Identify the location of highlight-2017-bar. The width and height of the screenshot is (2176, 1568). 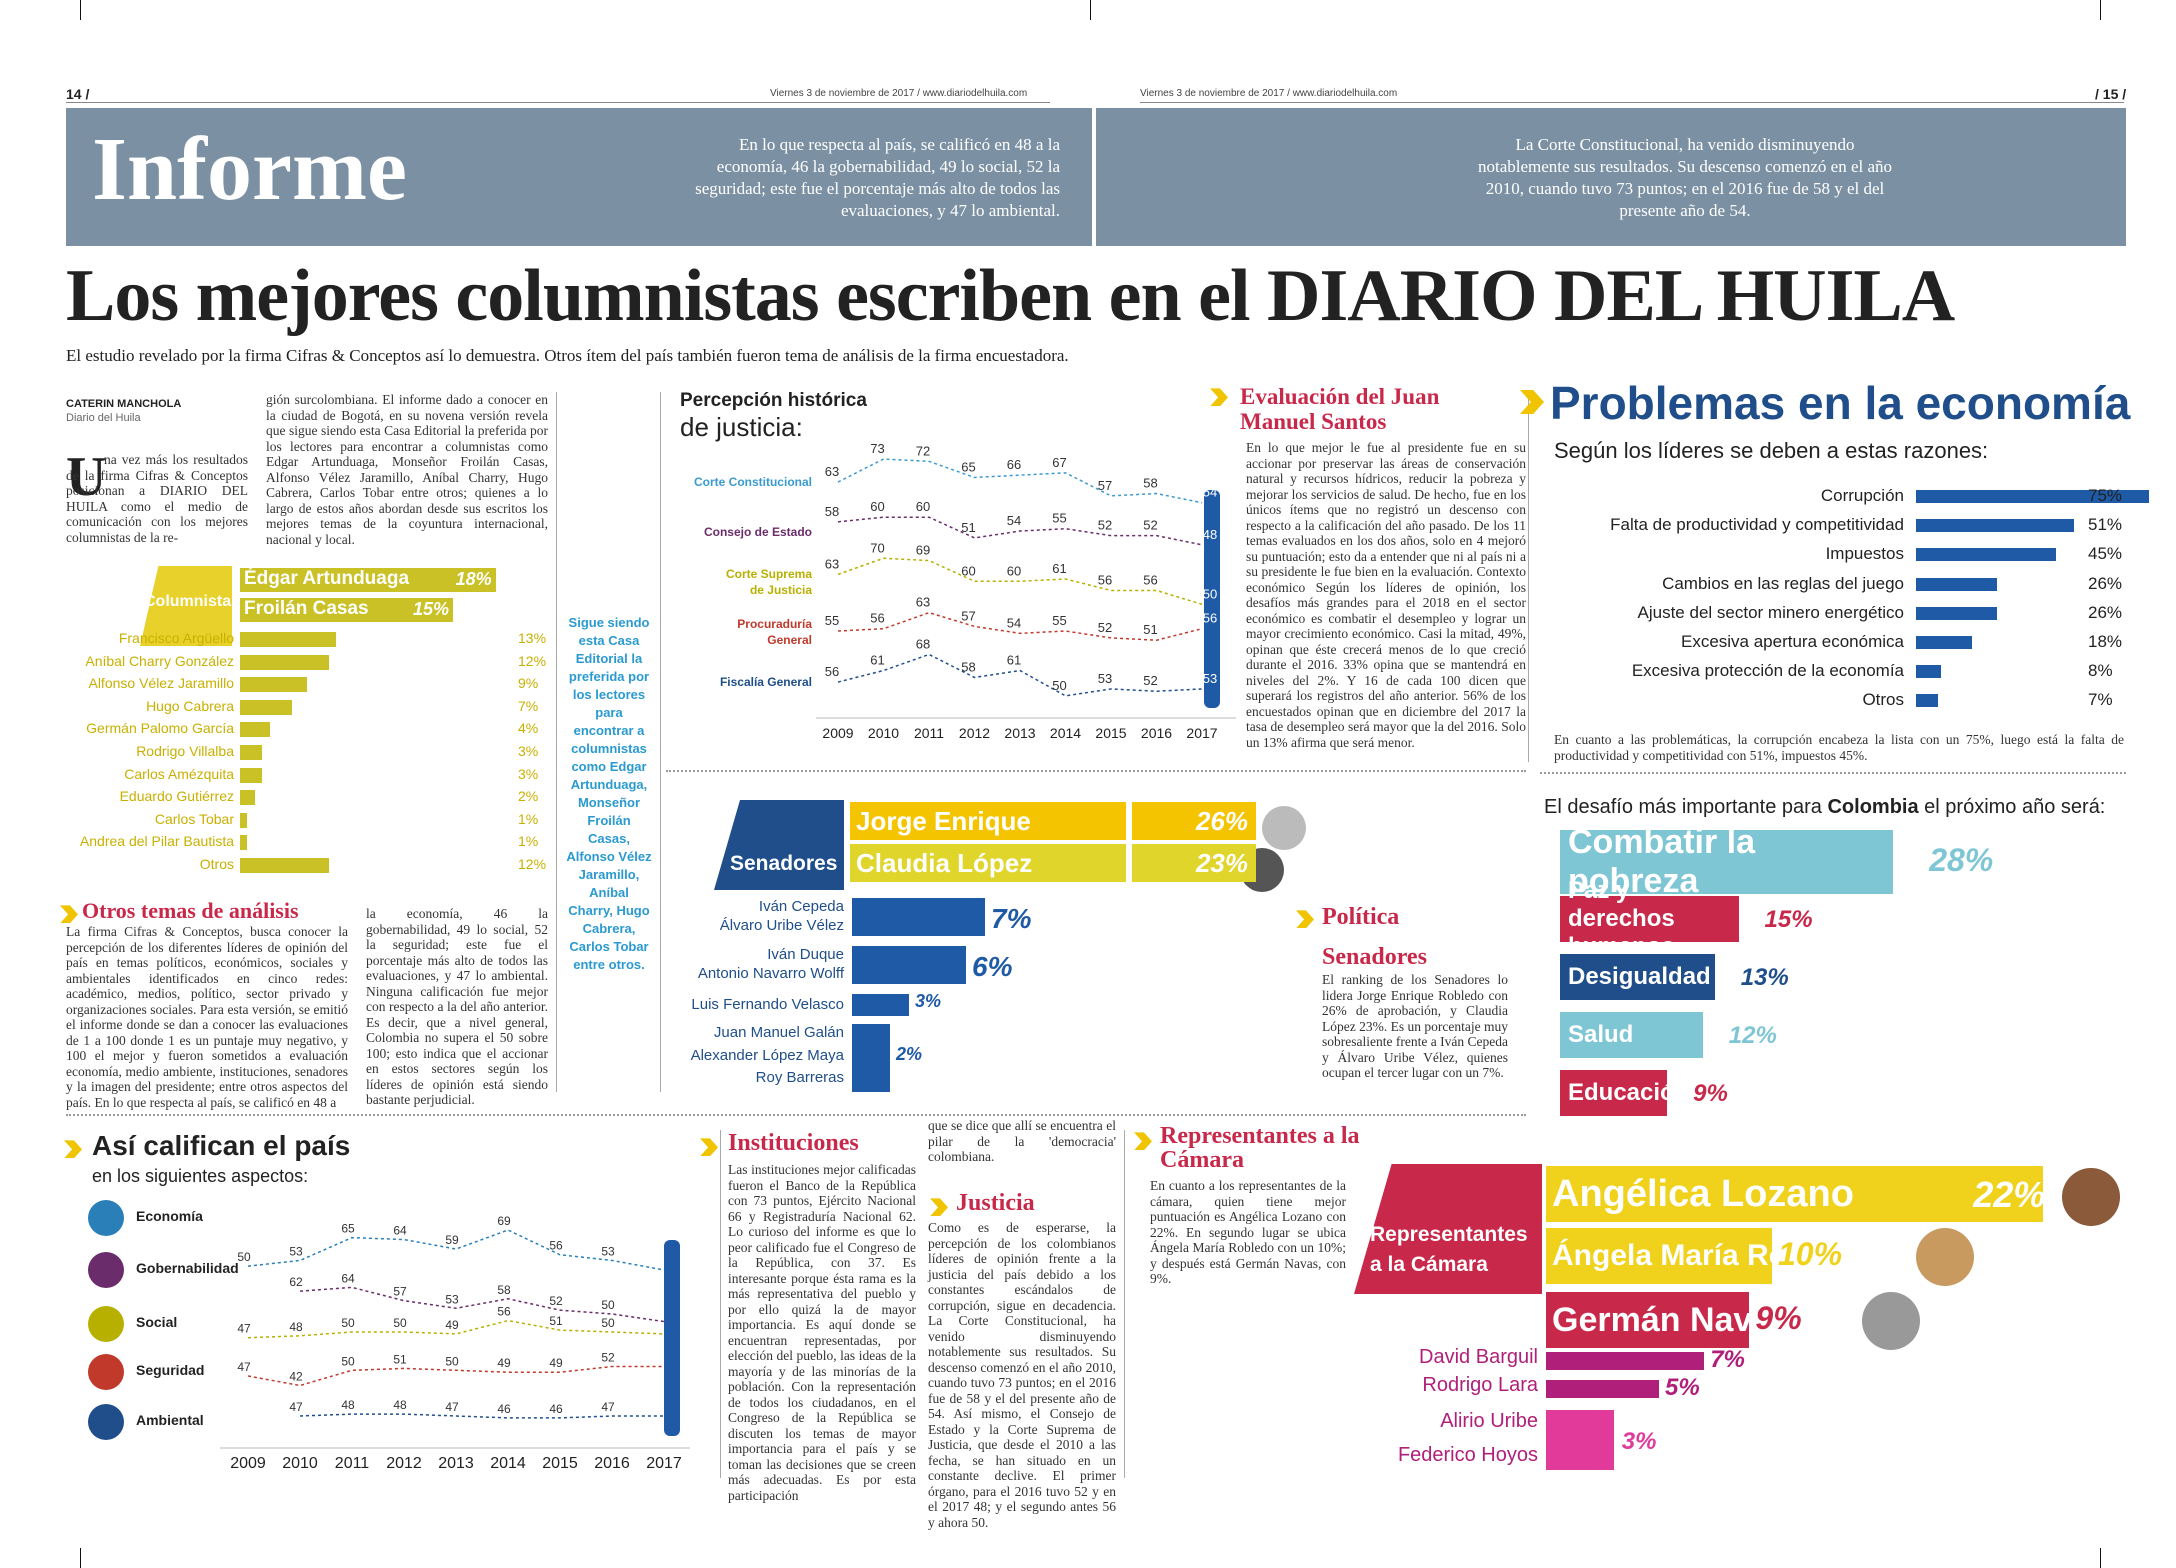
(1212, 599).